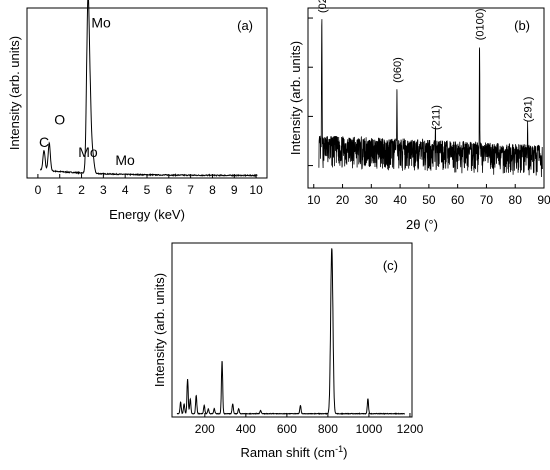 The height and width of the screenshot is (470, 550). What do you see at coordinates (314, 200) in the screenshot?
I see `x-b-tick-label-0: 10` at bounding box center [314, 200].